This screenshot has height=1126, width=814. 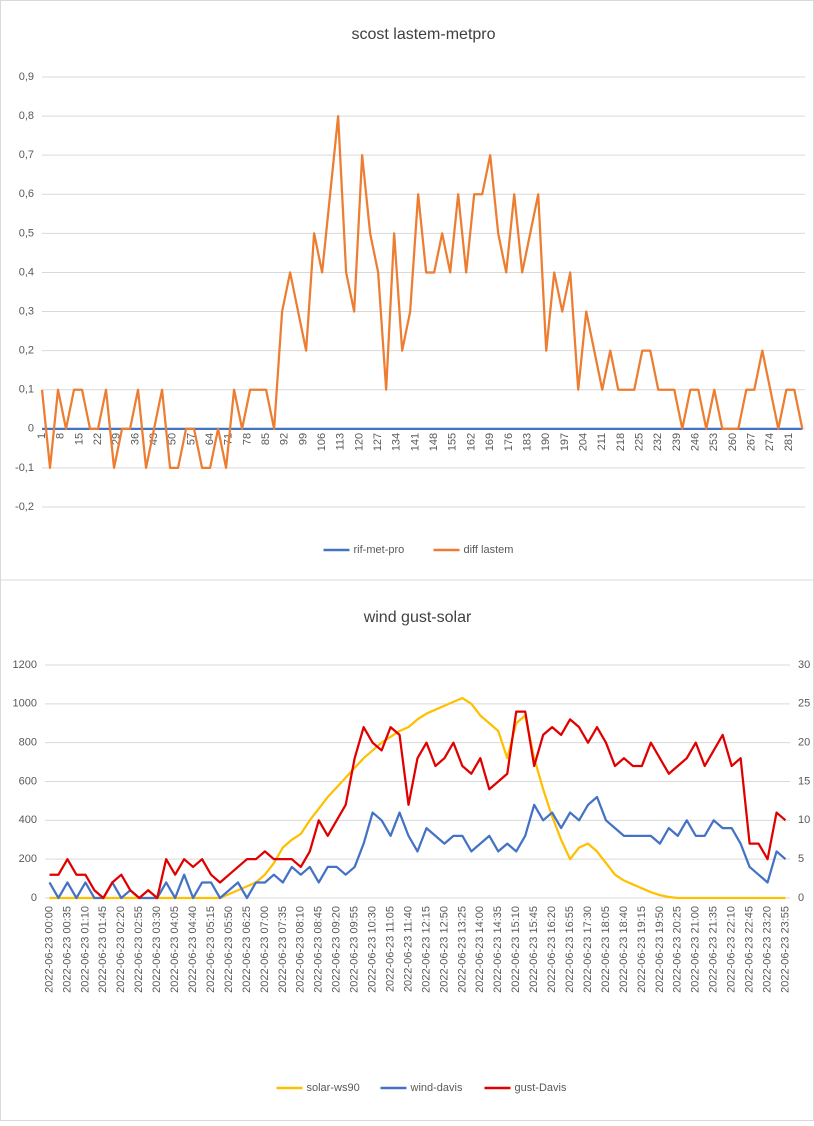 I want to click on x-tick-label: 2022-06-23 02:55, so click(x=139, y=949).